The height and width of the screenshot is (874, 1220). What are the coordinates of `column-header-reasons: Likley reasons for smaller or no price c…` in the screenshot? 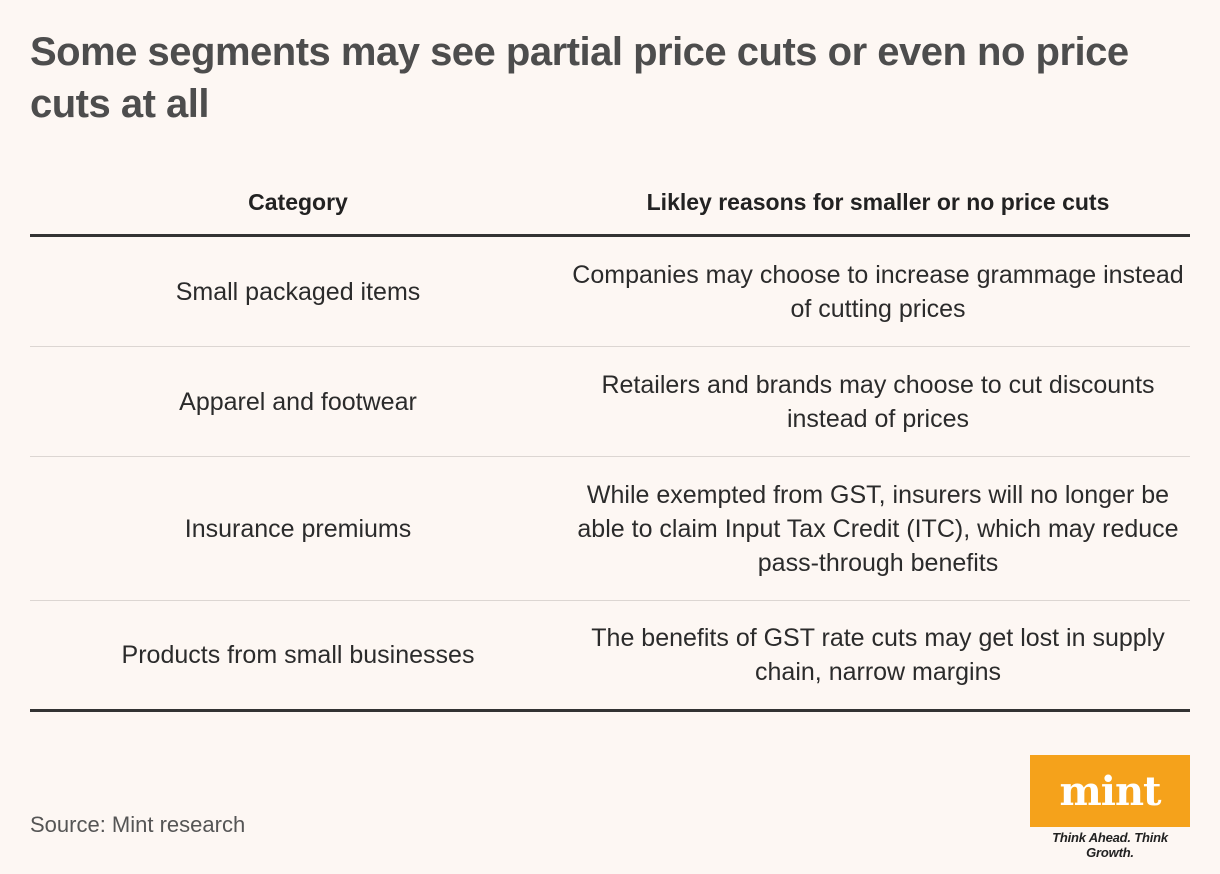 It's located at (878, 203).